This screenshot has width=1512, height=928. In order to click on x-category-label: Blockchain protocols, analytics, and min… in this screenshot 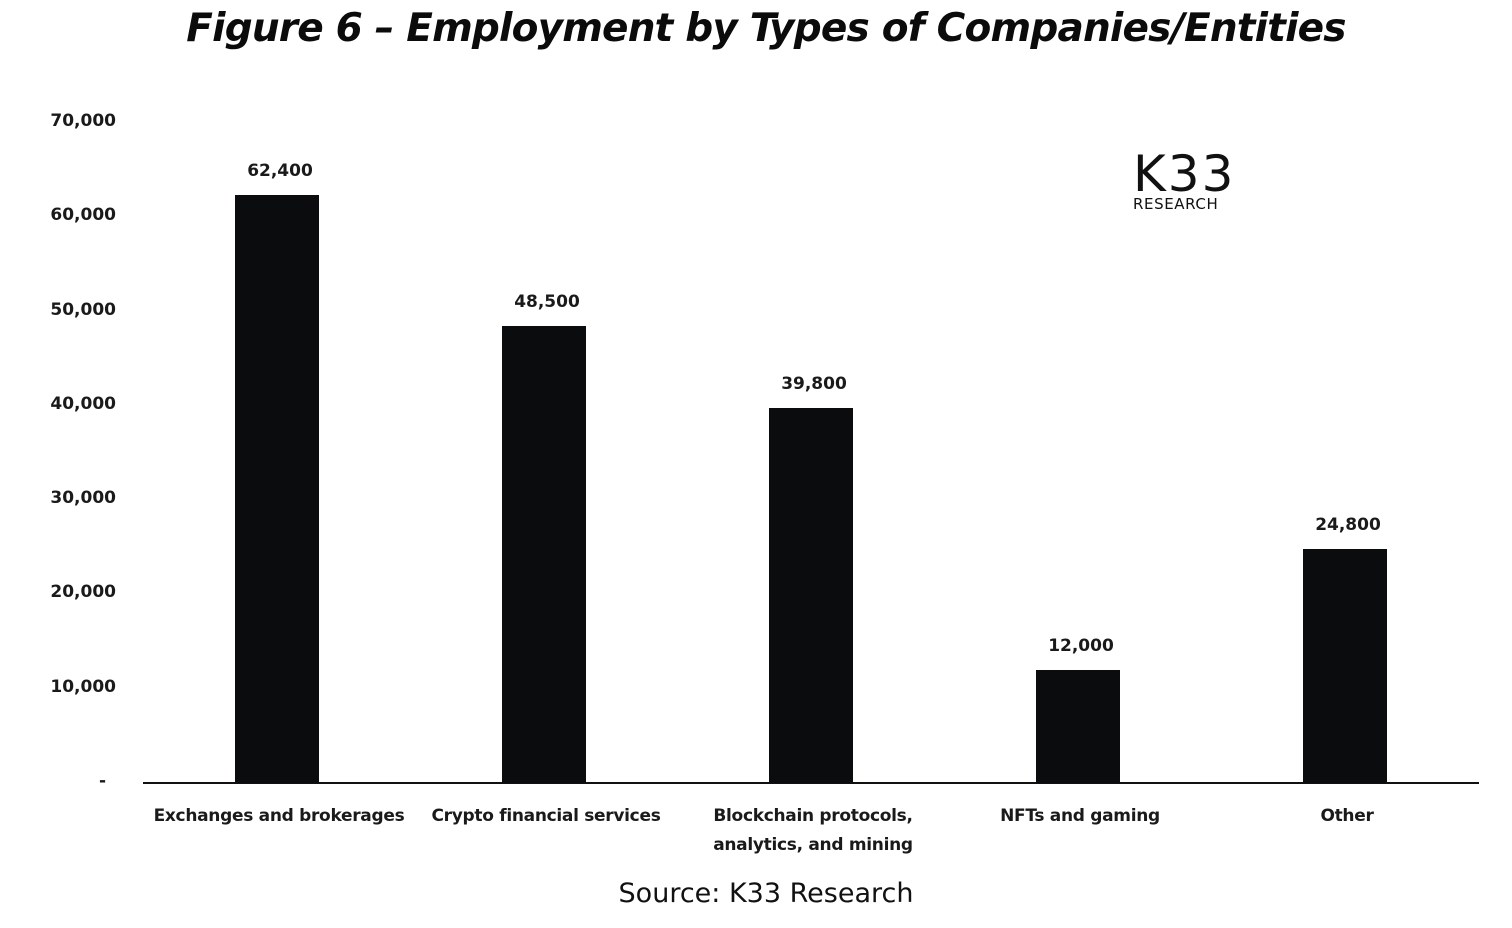, I will do `click(813, 830)`.